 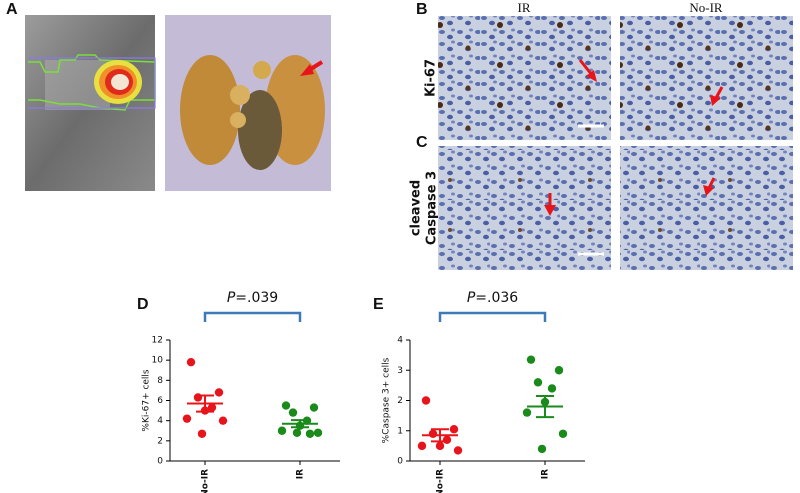 I want to click on p-value: P=.036, so click(x=492, y=298).